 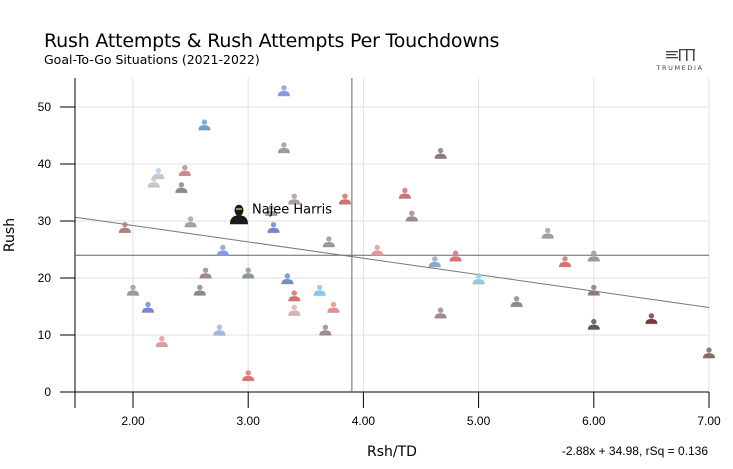 What do you see at coordinates (392, 452) in the screenshot?
I see `x-axis-title: Rsh/TD` at bounding box center [392, 452].